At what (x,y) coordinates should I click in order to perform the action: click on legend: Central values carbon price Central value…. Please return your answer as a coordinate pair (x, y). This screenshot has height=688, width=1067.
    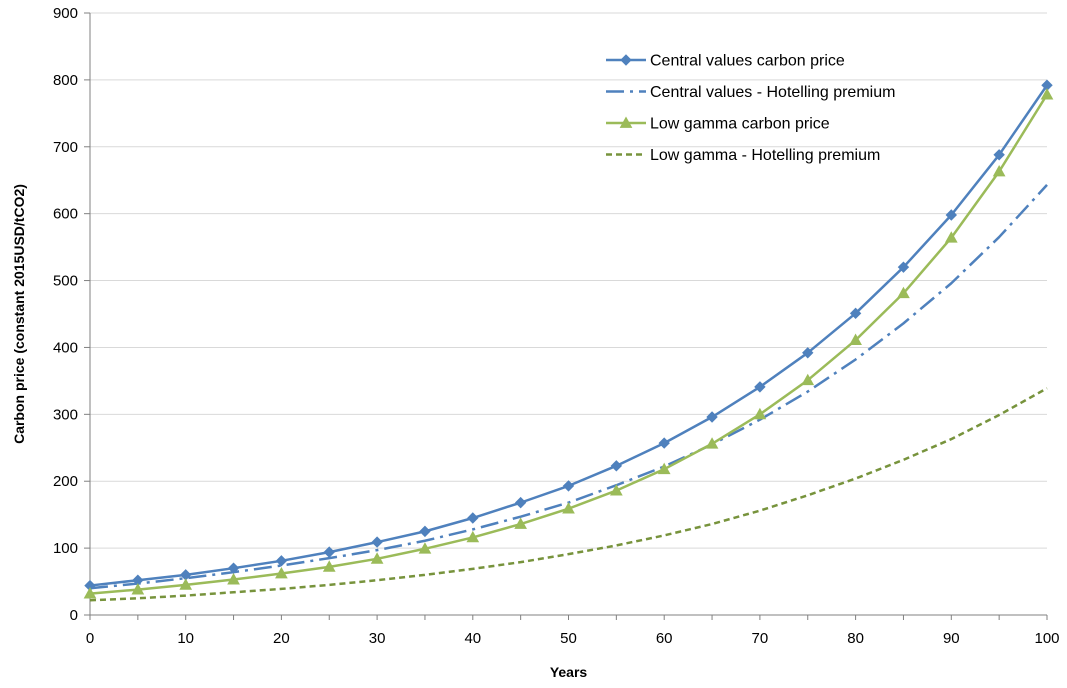
    Looking at the image, I should click on (750, 108).